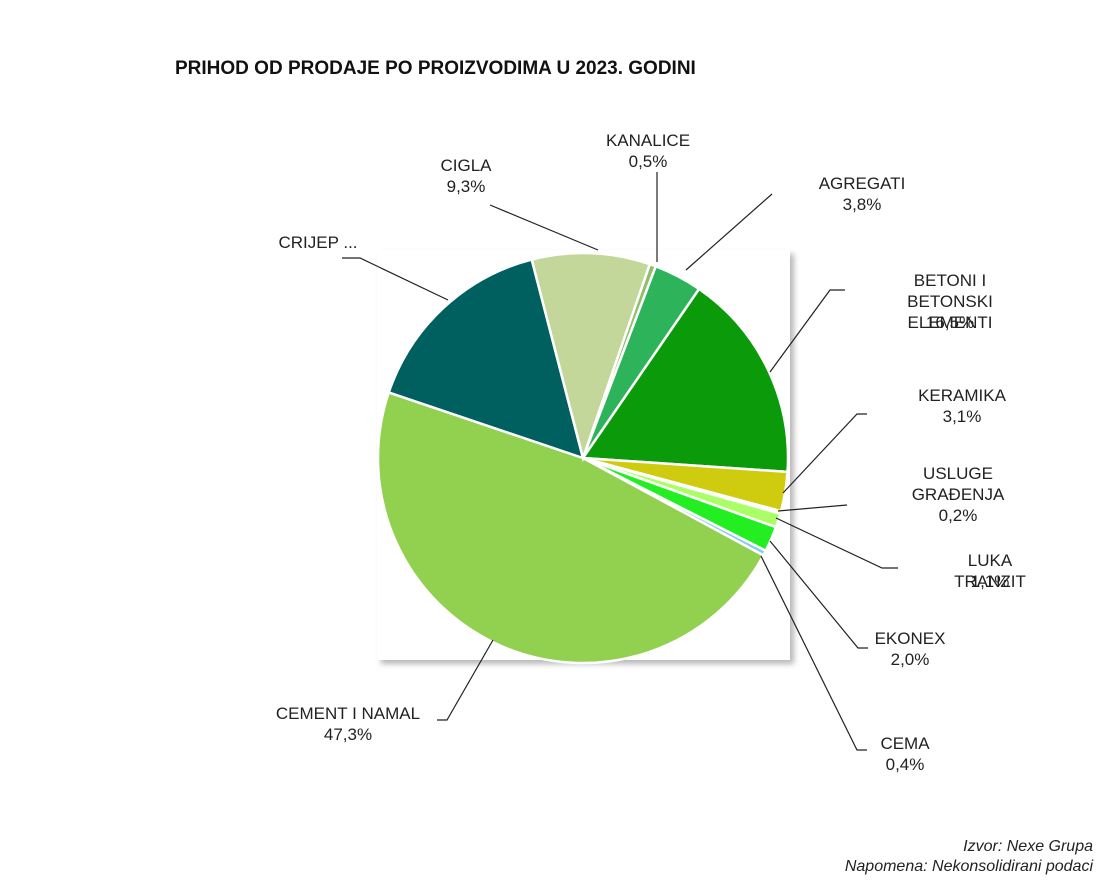  I want to click on slice-label: EKONEX, so click(910, 638).